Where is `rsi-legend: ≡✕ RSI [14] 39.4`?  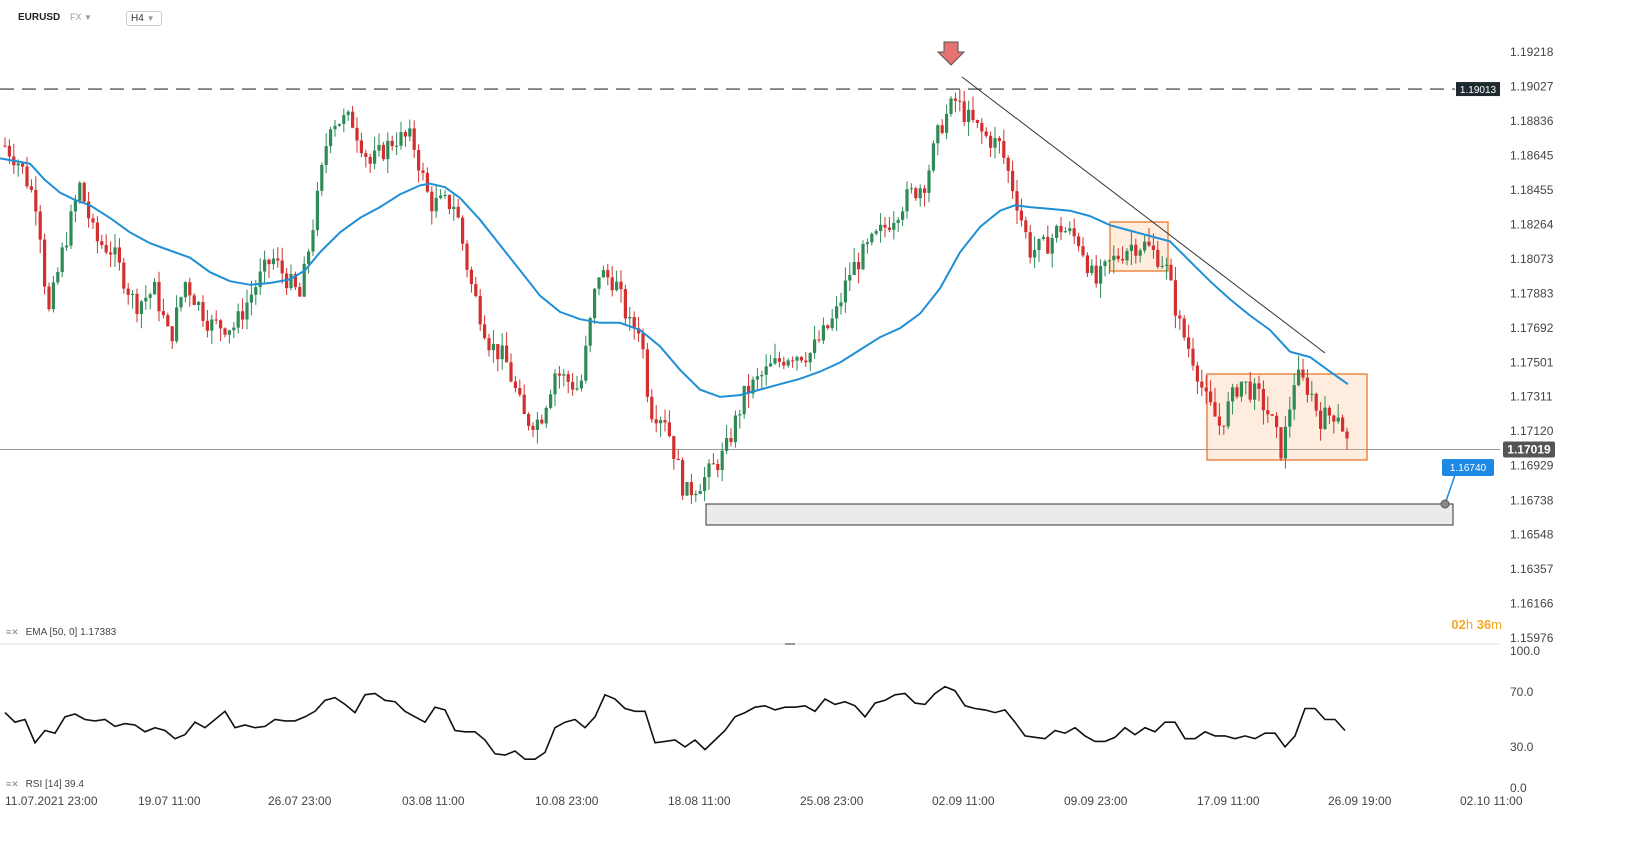
rsi-legend: ≡✕ RSI [14] 39.4 is located at coordinates (45, 784).